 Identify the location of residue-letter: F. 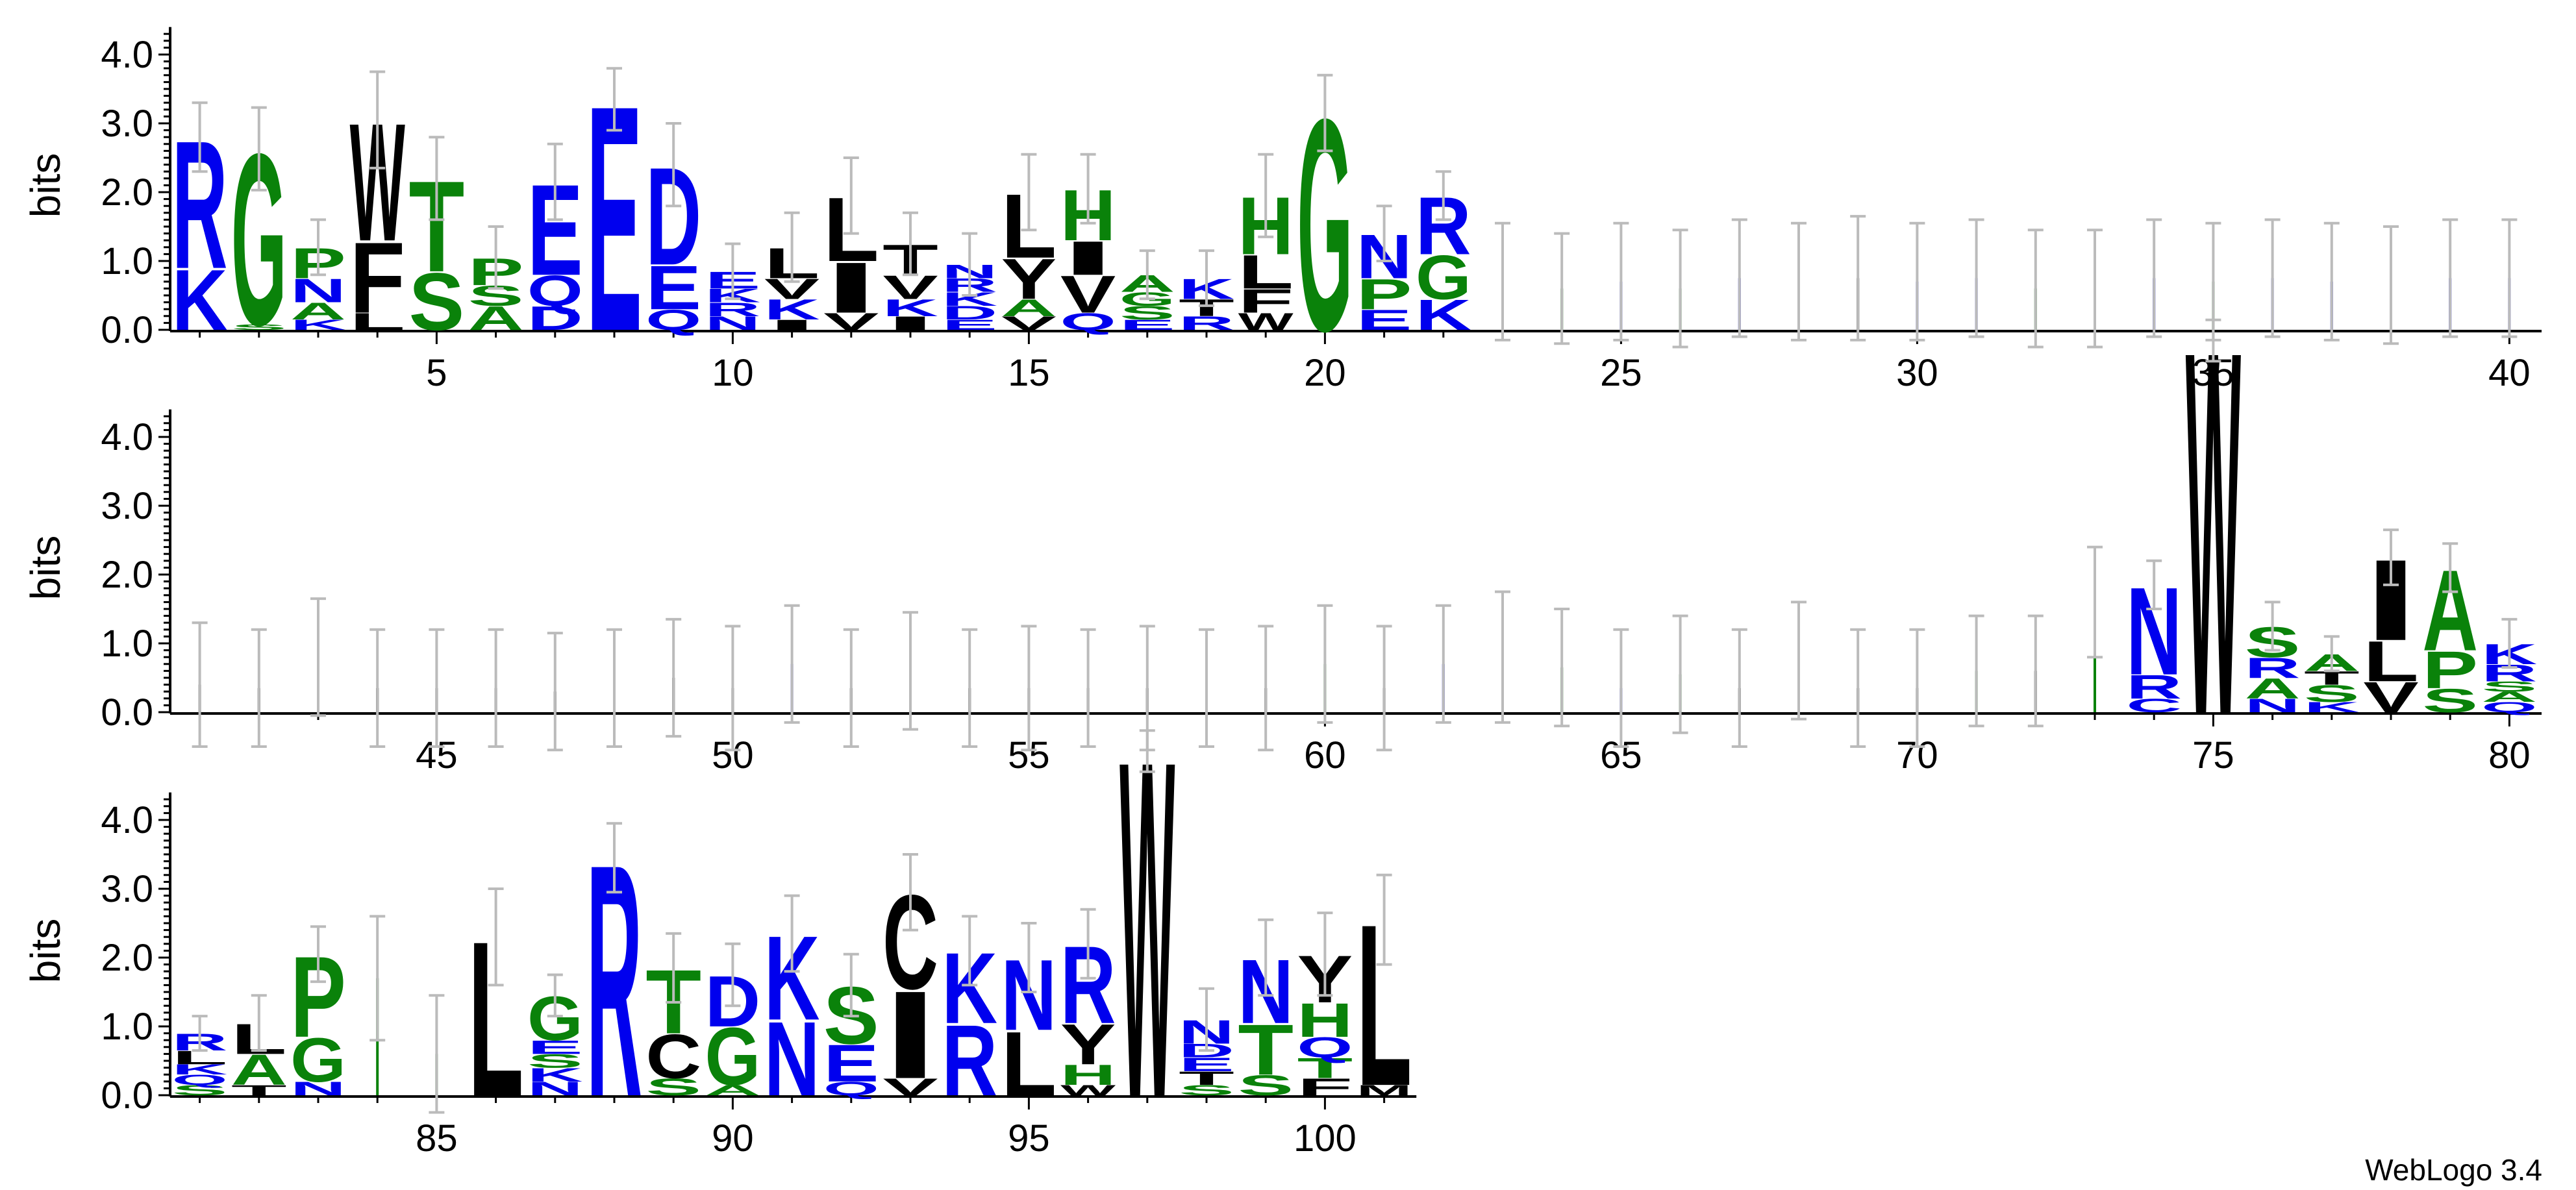
(1325, 1086).